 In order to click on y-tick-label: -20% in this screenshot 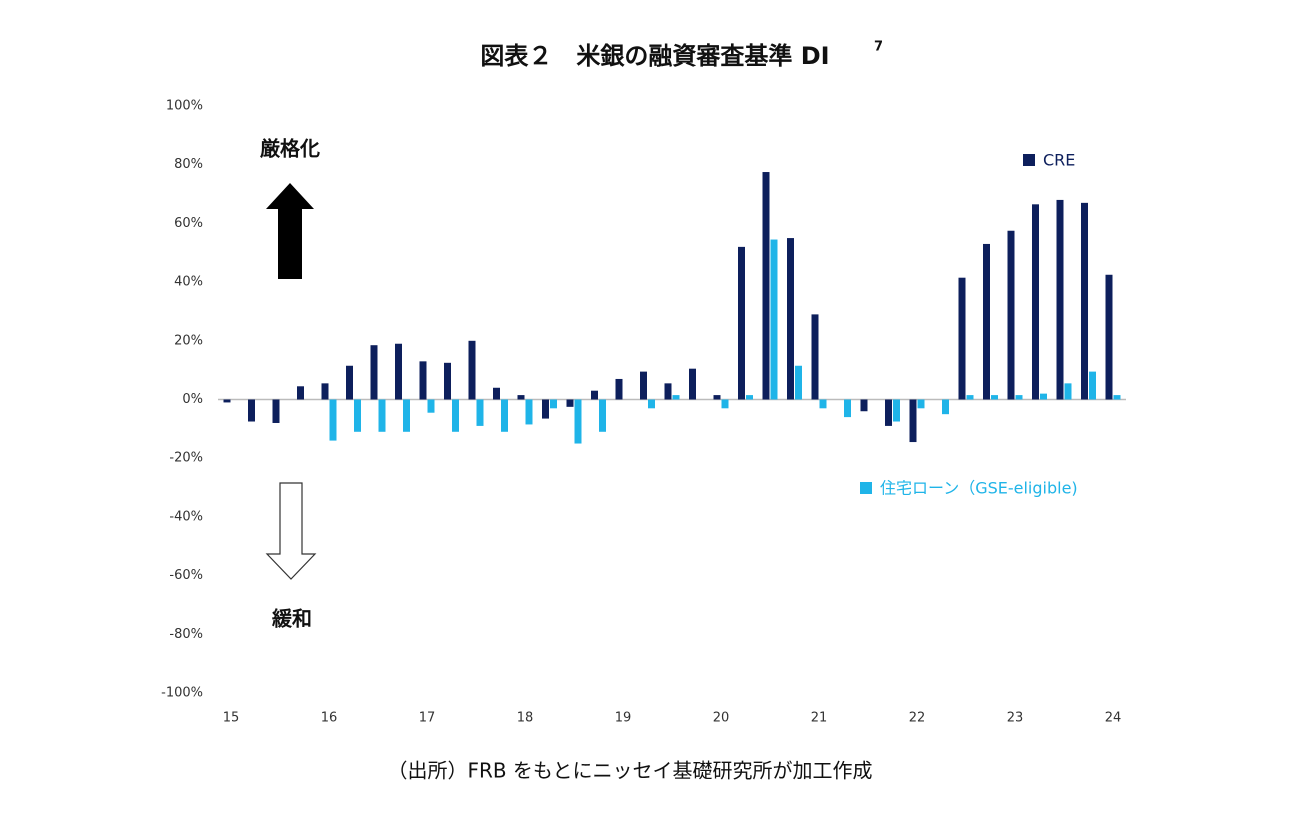, I will do `click(186, 458)`.